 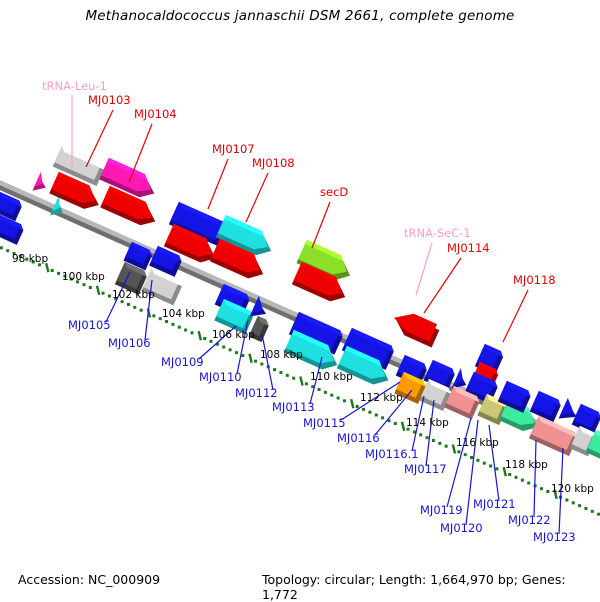 What do you see at coordinates (331, 377) in the screenshot?
I see `tick-label-110kbp: 110 kbp` at bounding box center [331, 377].